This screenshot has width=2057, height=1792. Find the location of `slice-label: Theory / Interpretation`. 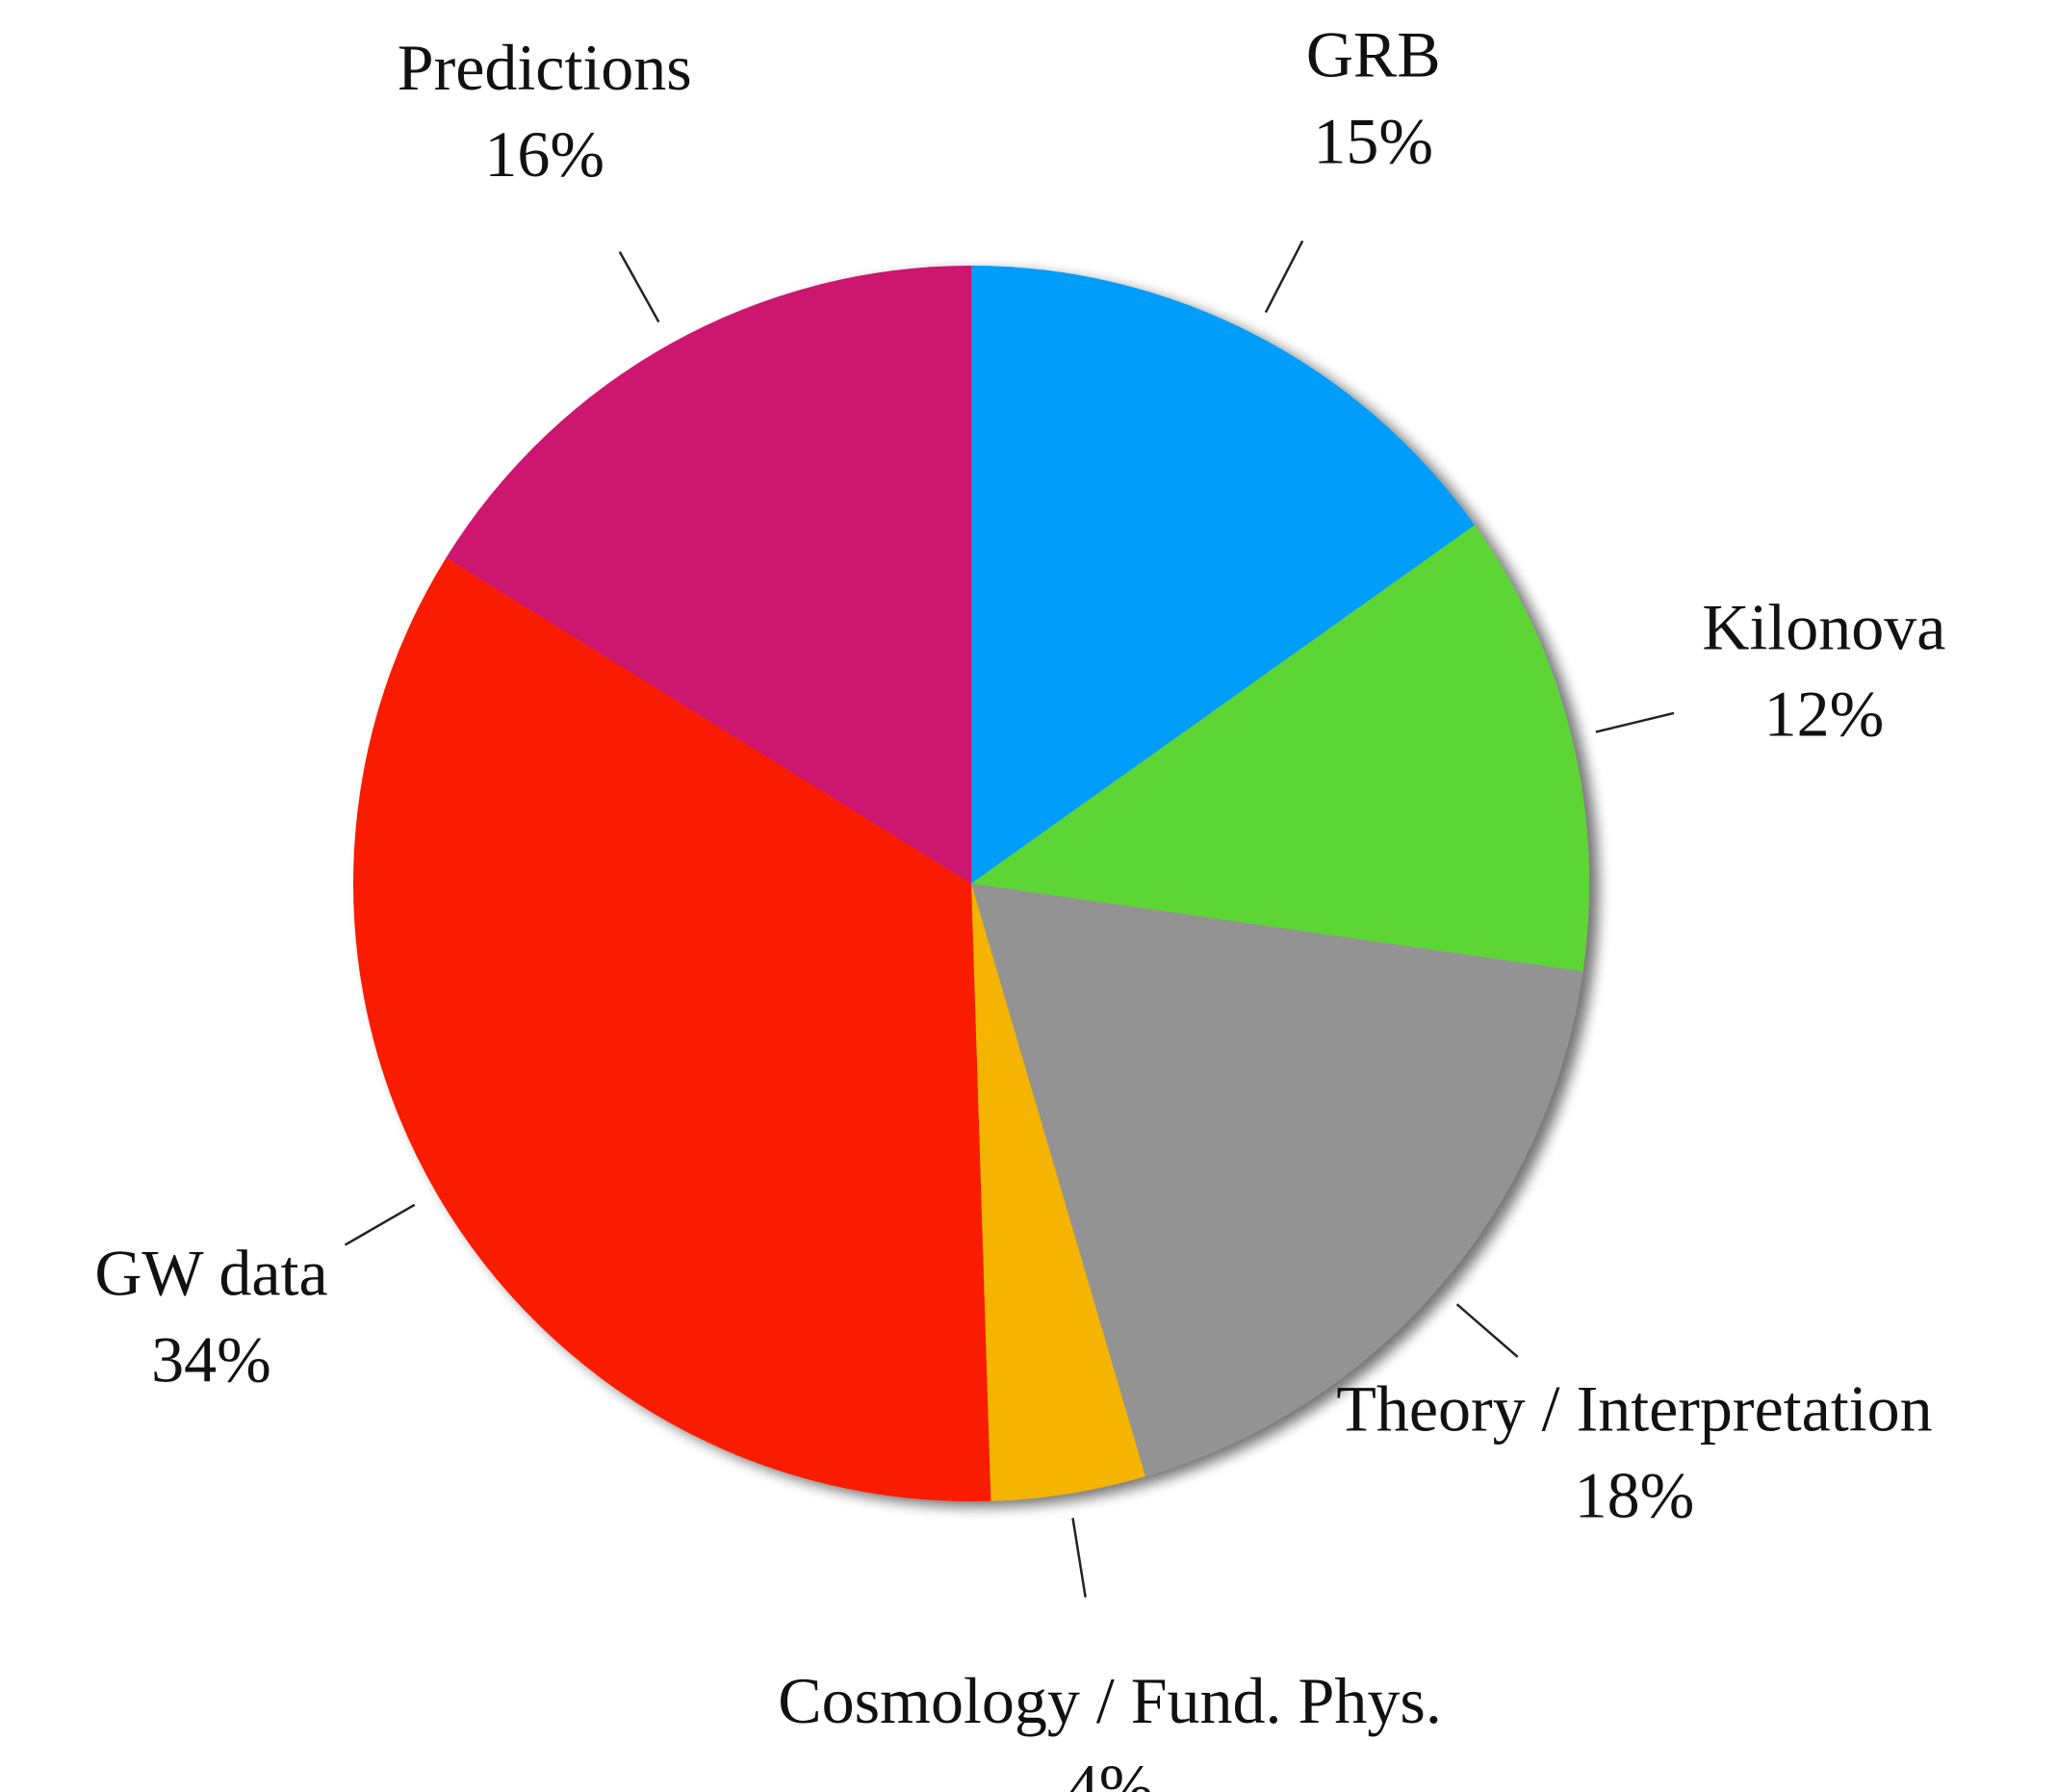

slice-label: Theory / Interpretation is located at coordinates (1634, 1409).